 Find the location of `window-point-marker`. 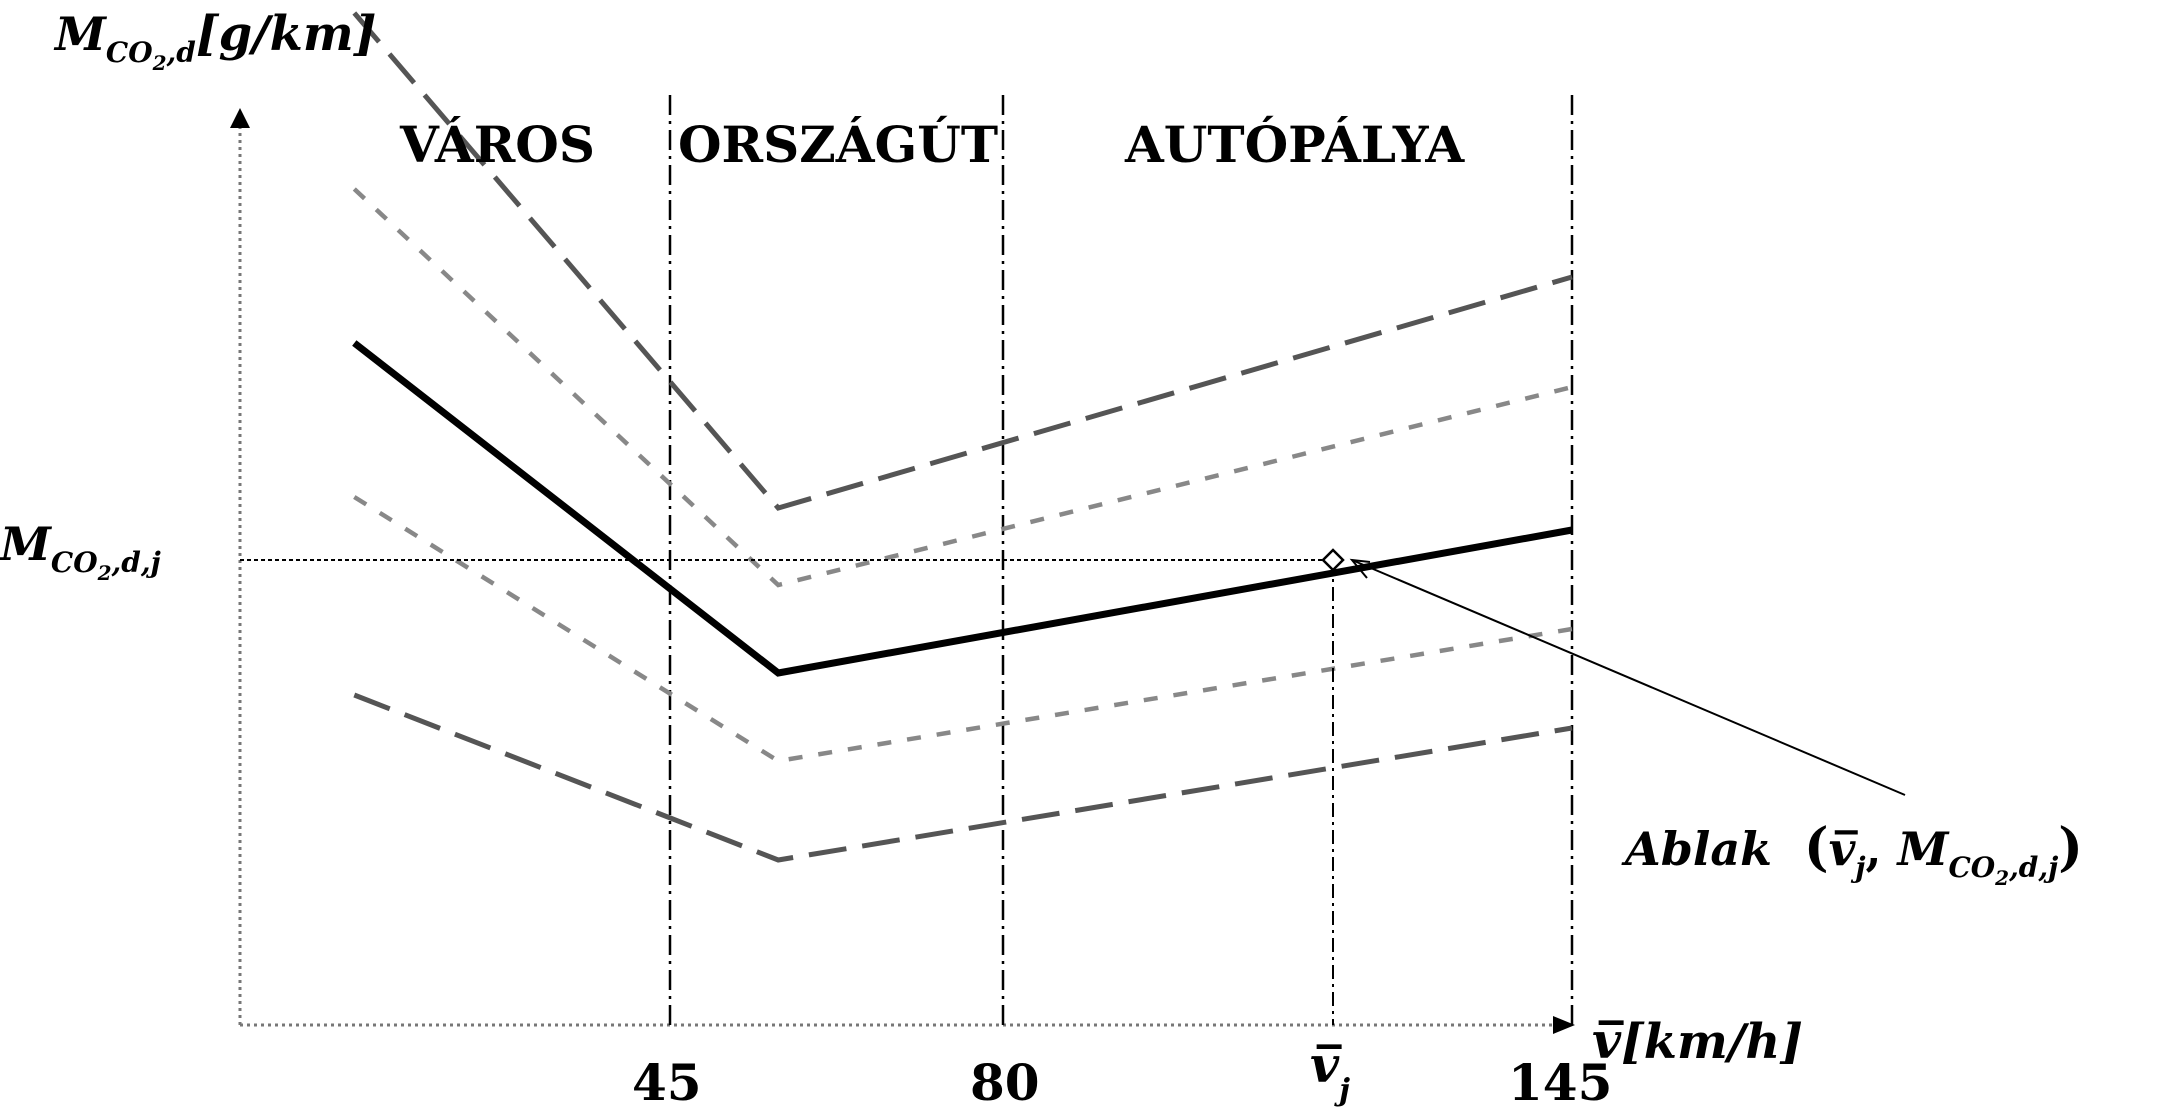

window-point-marker is located at coordinates (1333, 560).